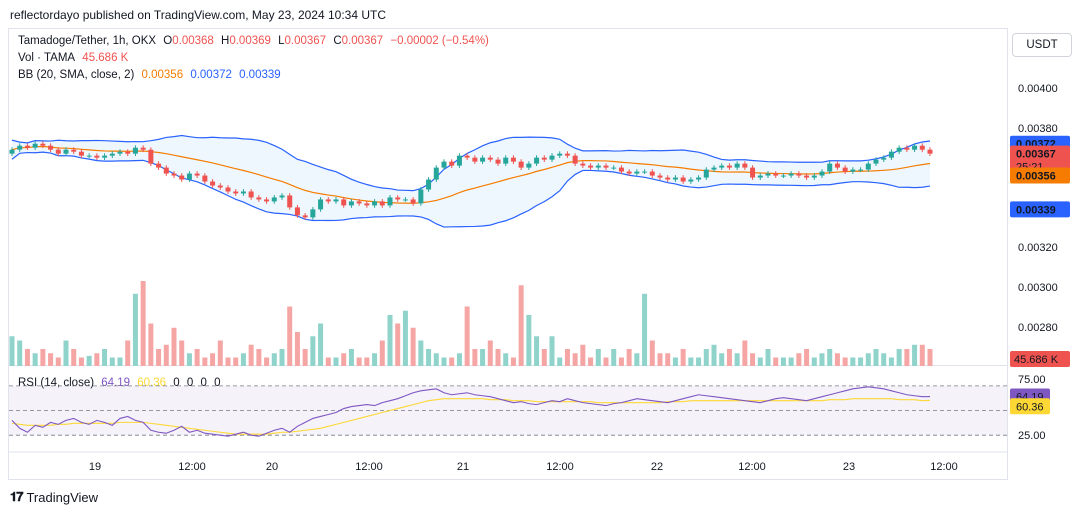 The height and width of the screenshot is (515, 1080). I want to click on bb-label: BB (20, SMA, close, 2), so click(76, 75).